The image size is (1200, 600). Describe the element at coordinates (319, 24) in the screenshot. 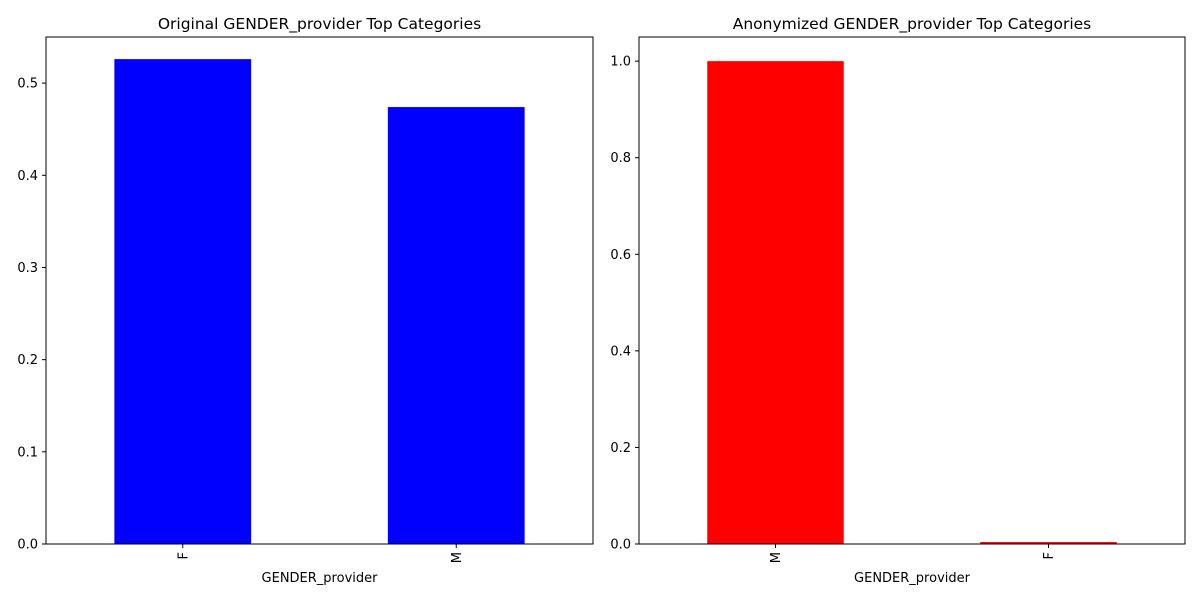

I see `chart-title: Original GENDER_provider Top Categories` at that location.